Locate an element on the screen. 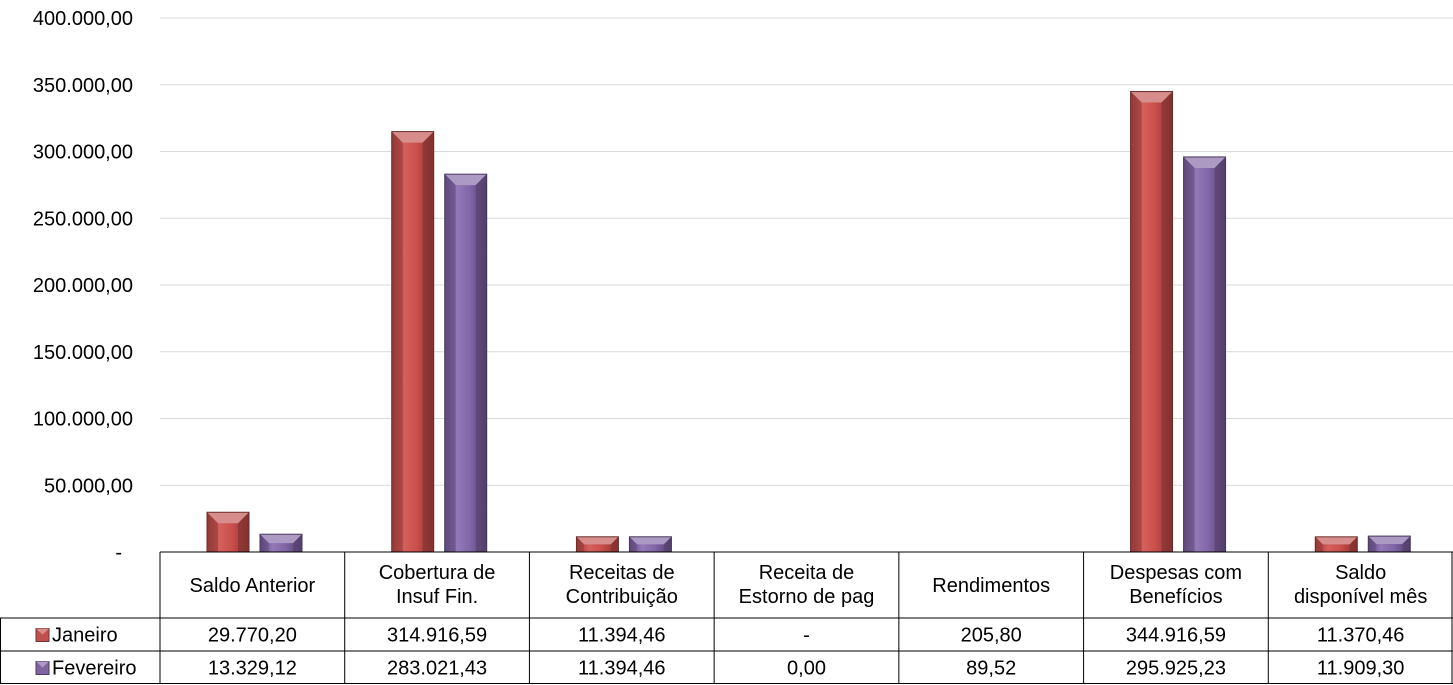 This screenshot has width=1453, height=685. data-value-label: 0,00 is located at coordinates (806, 669).